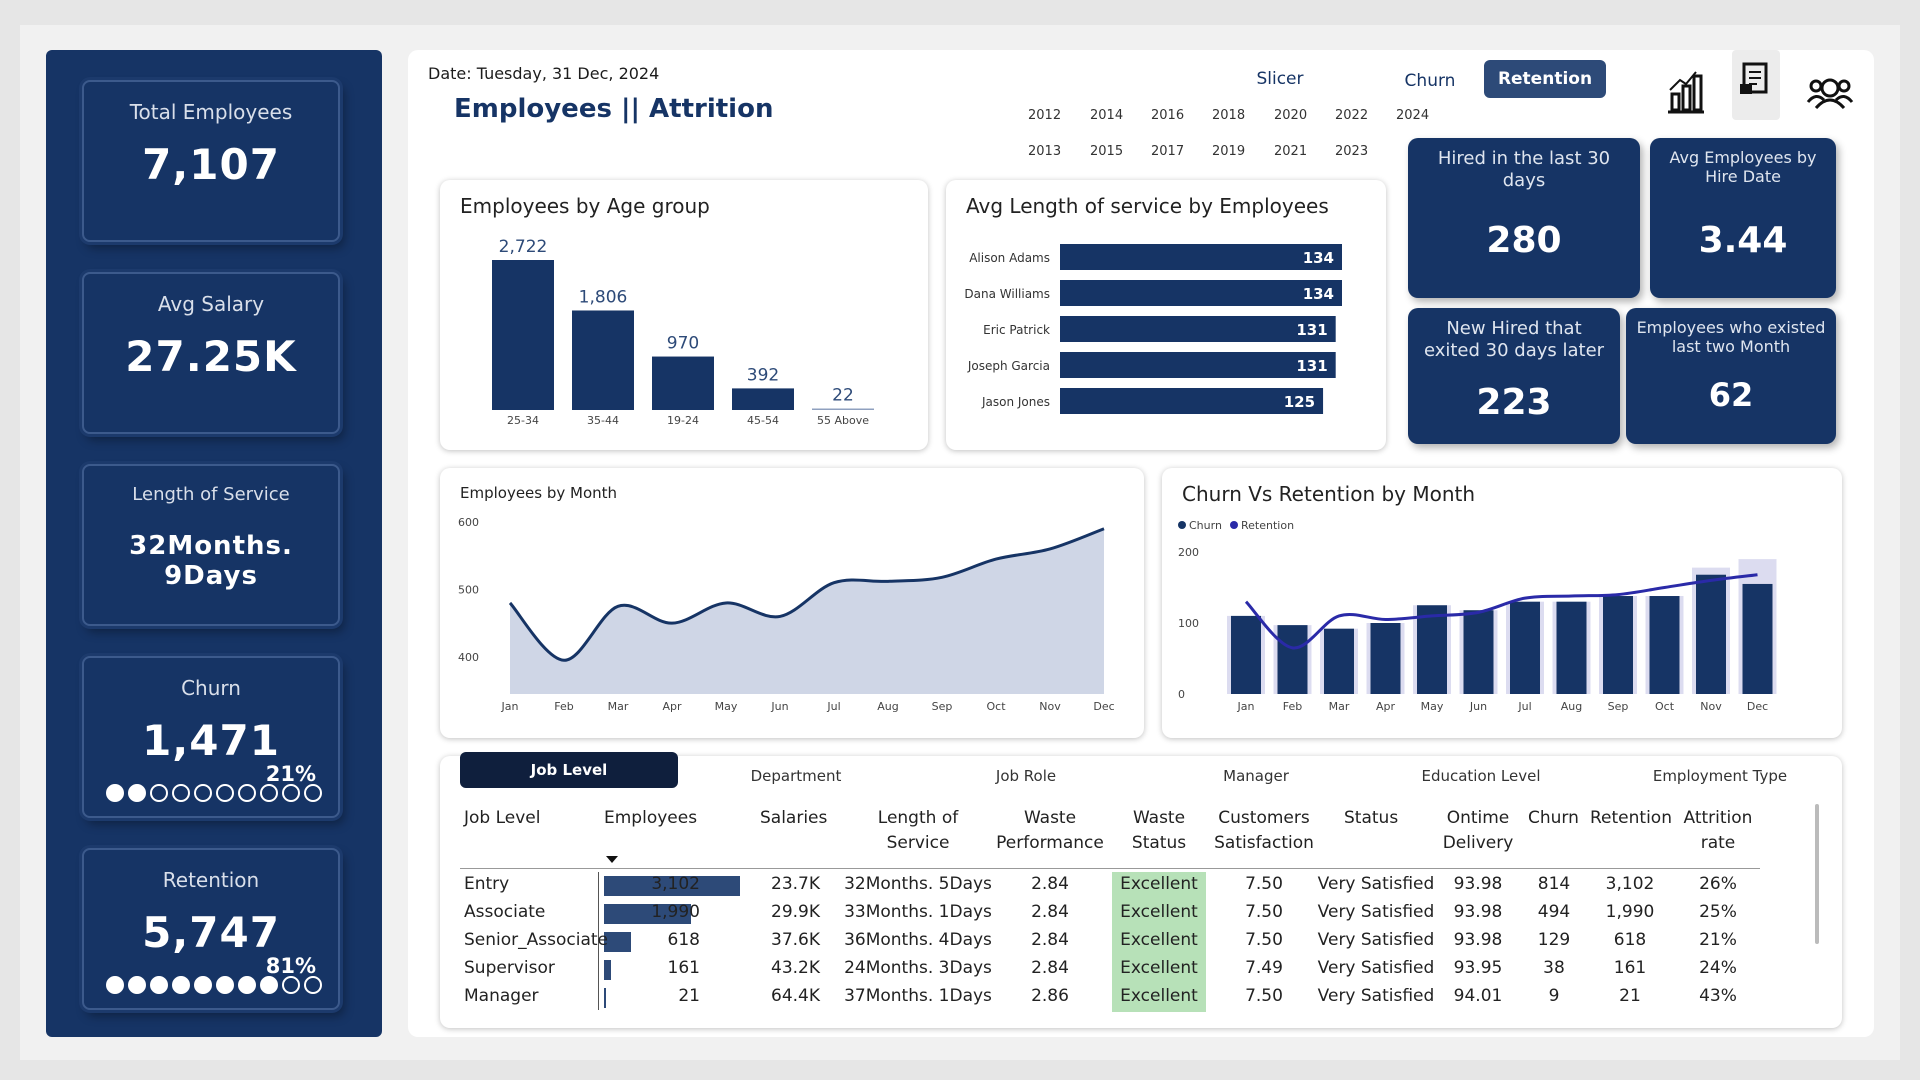 This screenshot has width=1920, height=1080. I want to click on year-2022: 2022, so click(1352, 115).